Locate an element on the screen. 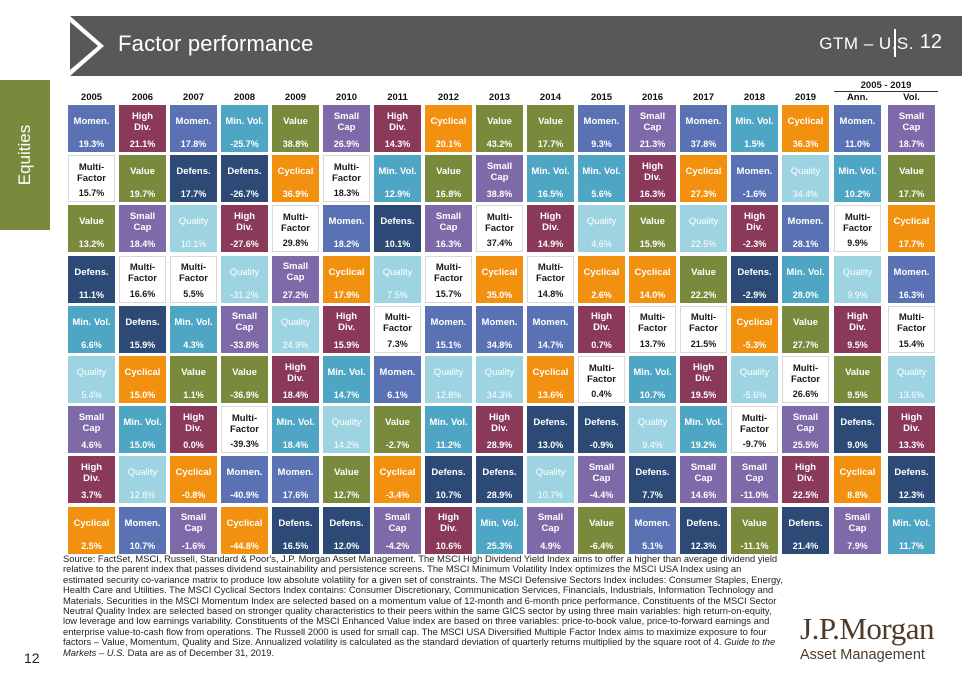  factor-return: 4.9% is located at coordinates (550, 545).